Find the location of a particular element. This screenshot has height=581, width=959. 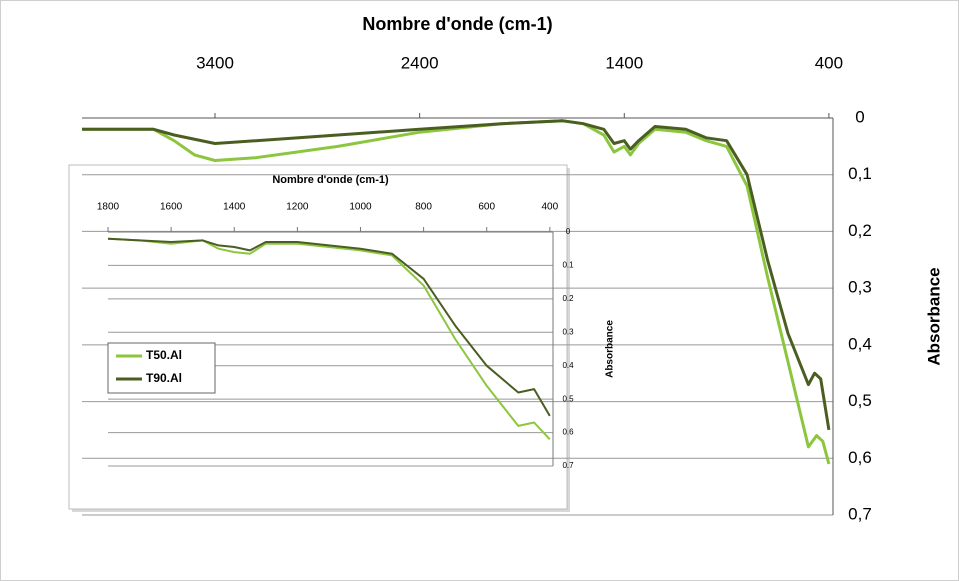

y-tick-label: 0.7 is located at coordinates (568, 465).